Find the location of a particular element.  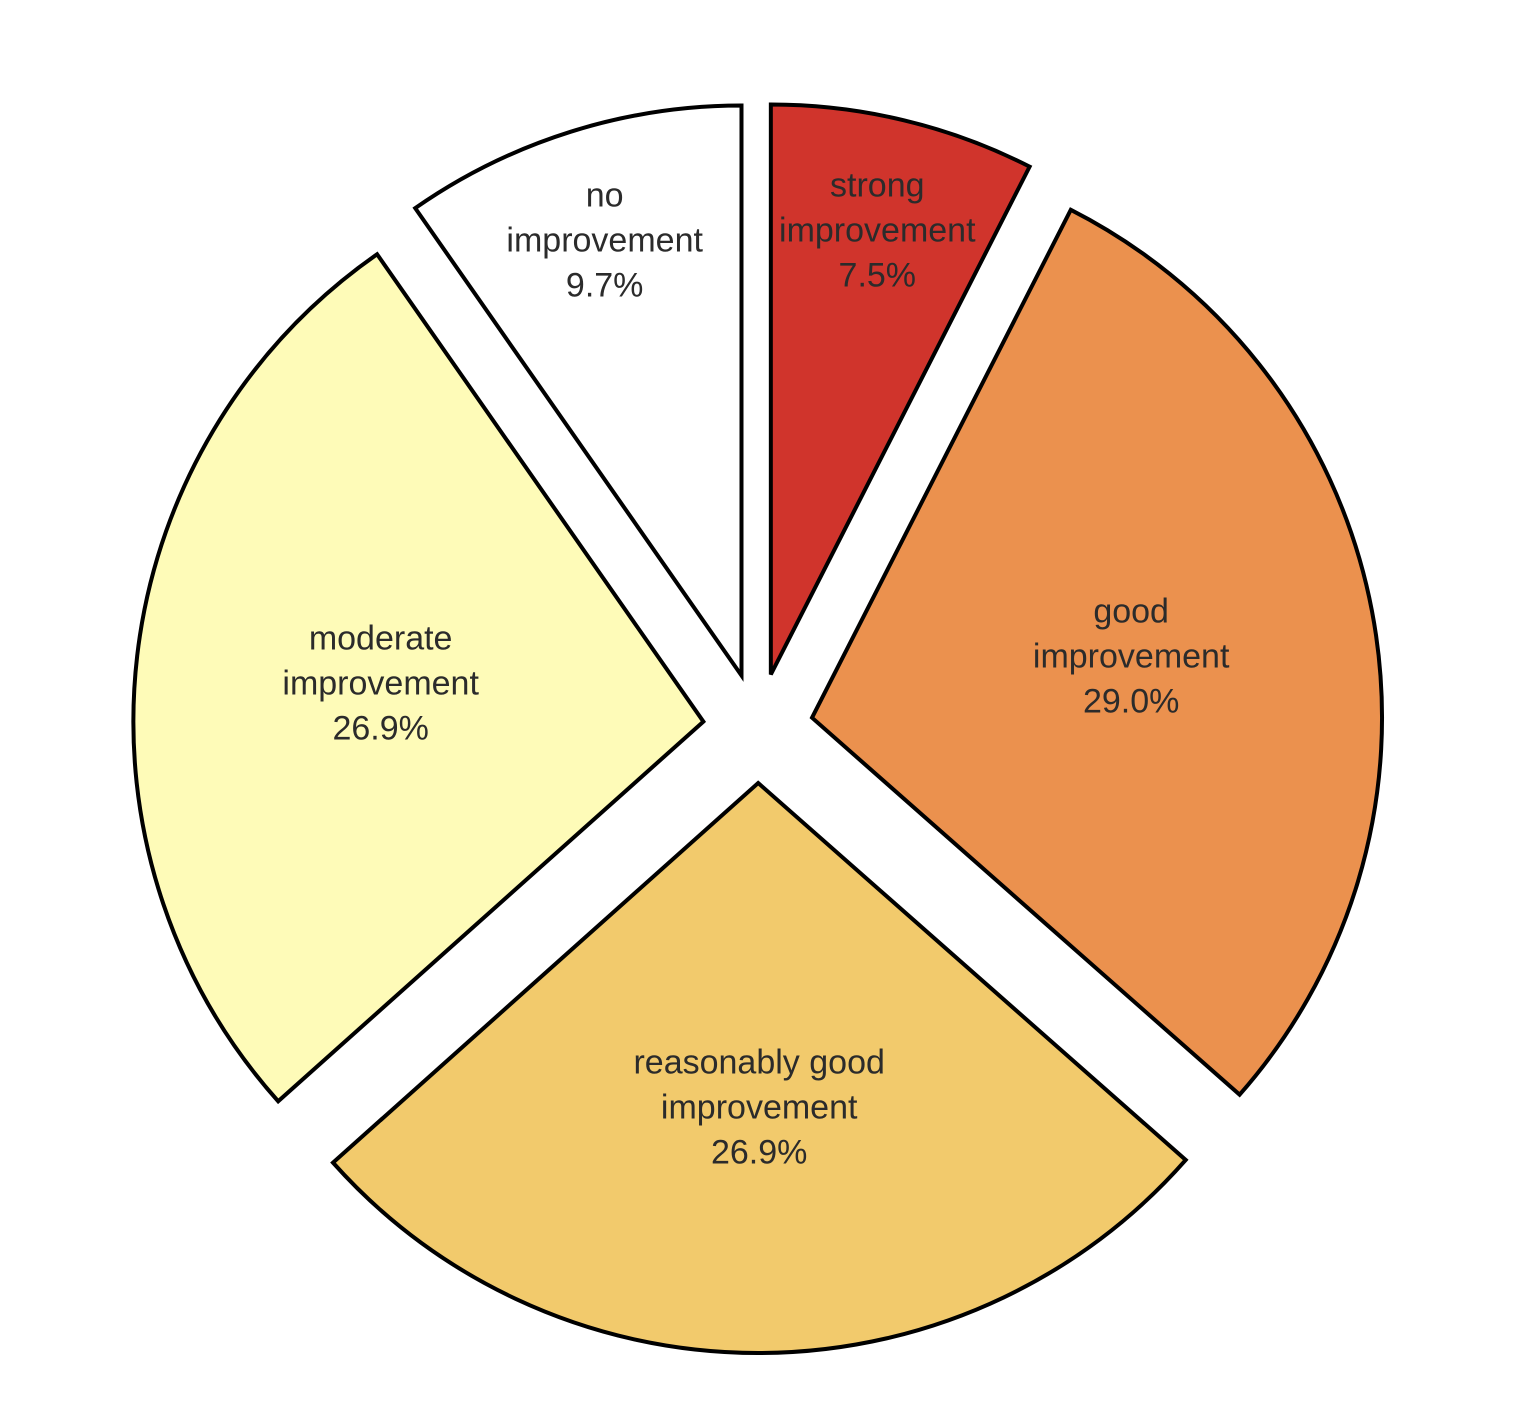

slice-label: moderate improvement 26.9% is located at coordinates (381, 683).